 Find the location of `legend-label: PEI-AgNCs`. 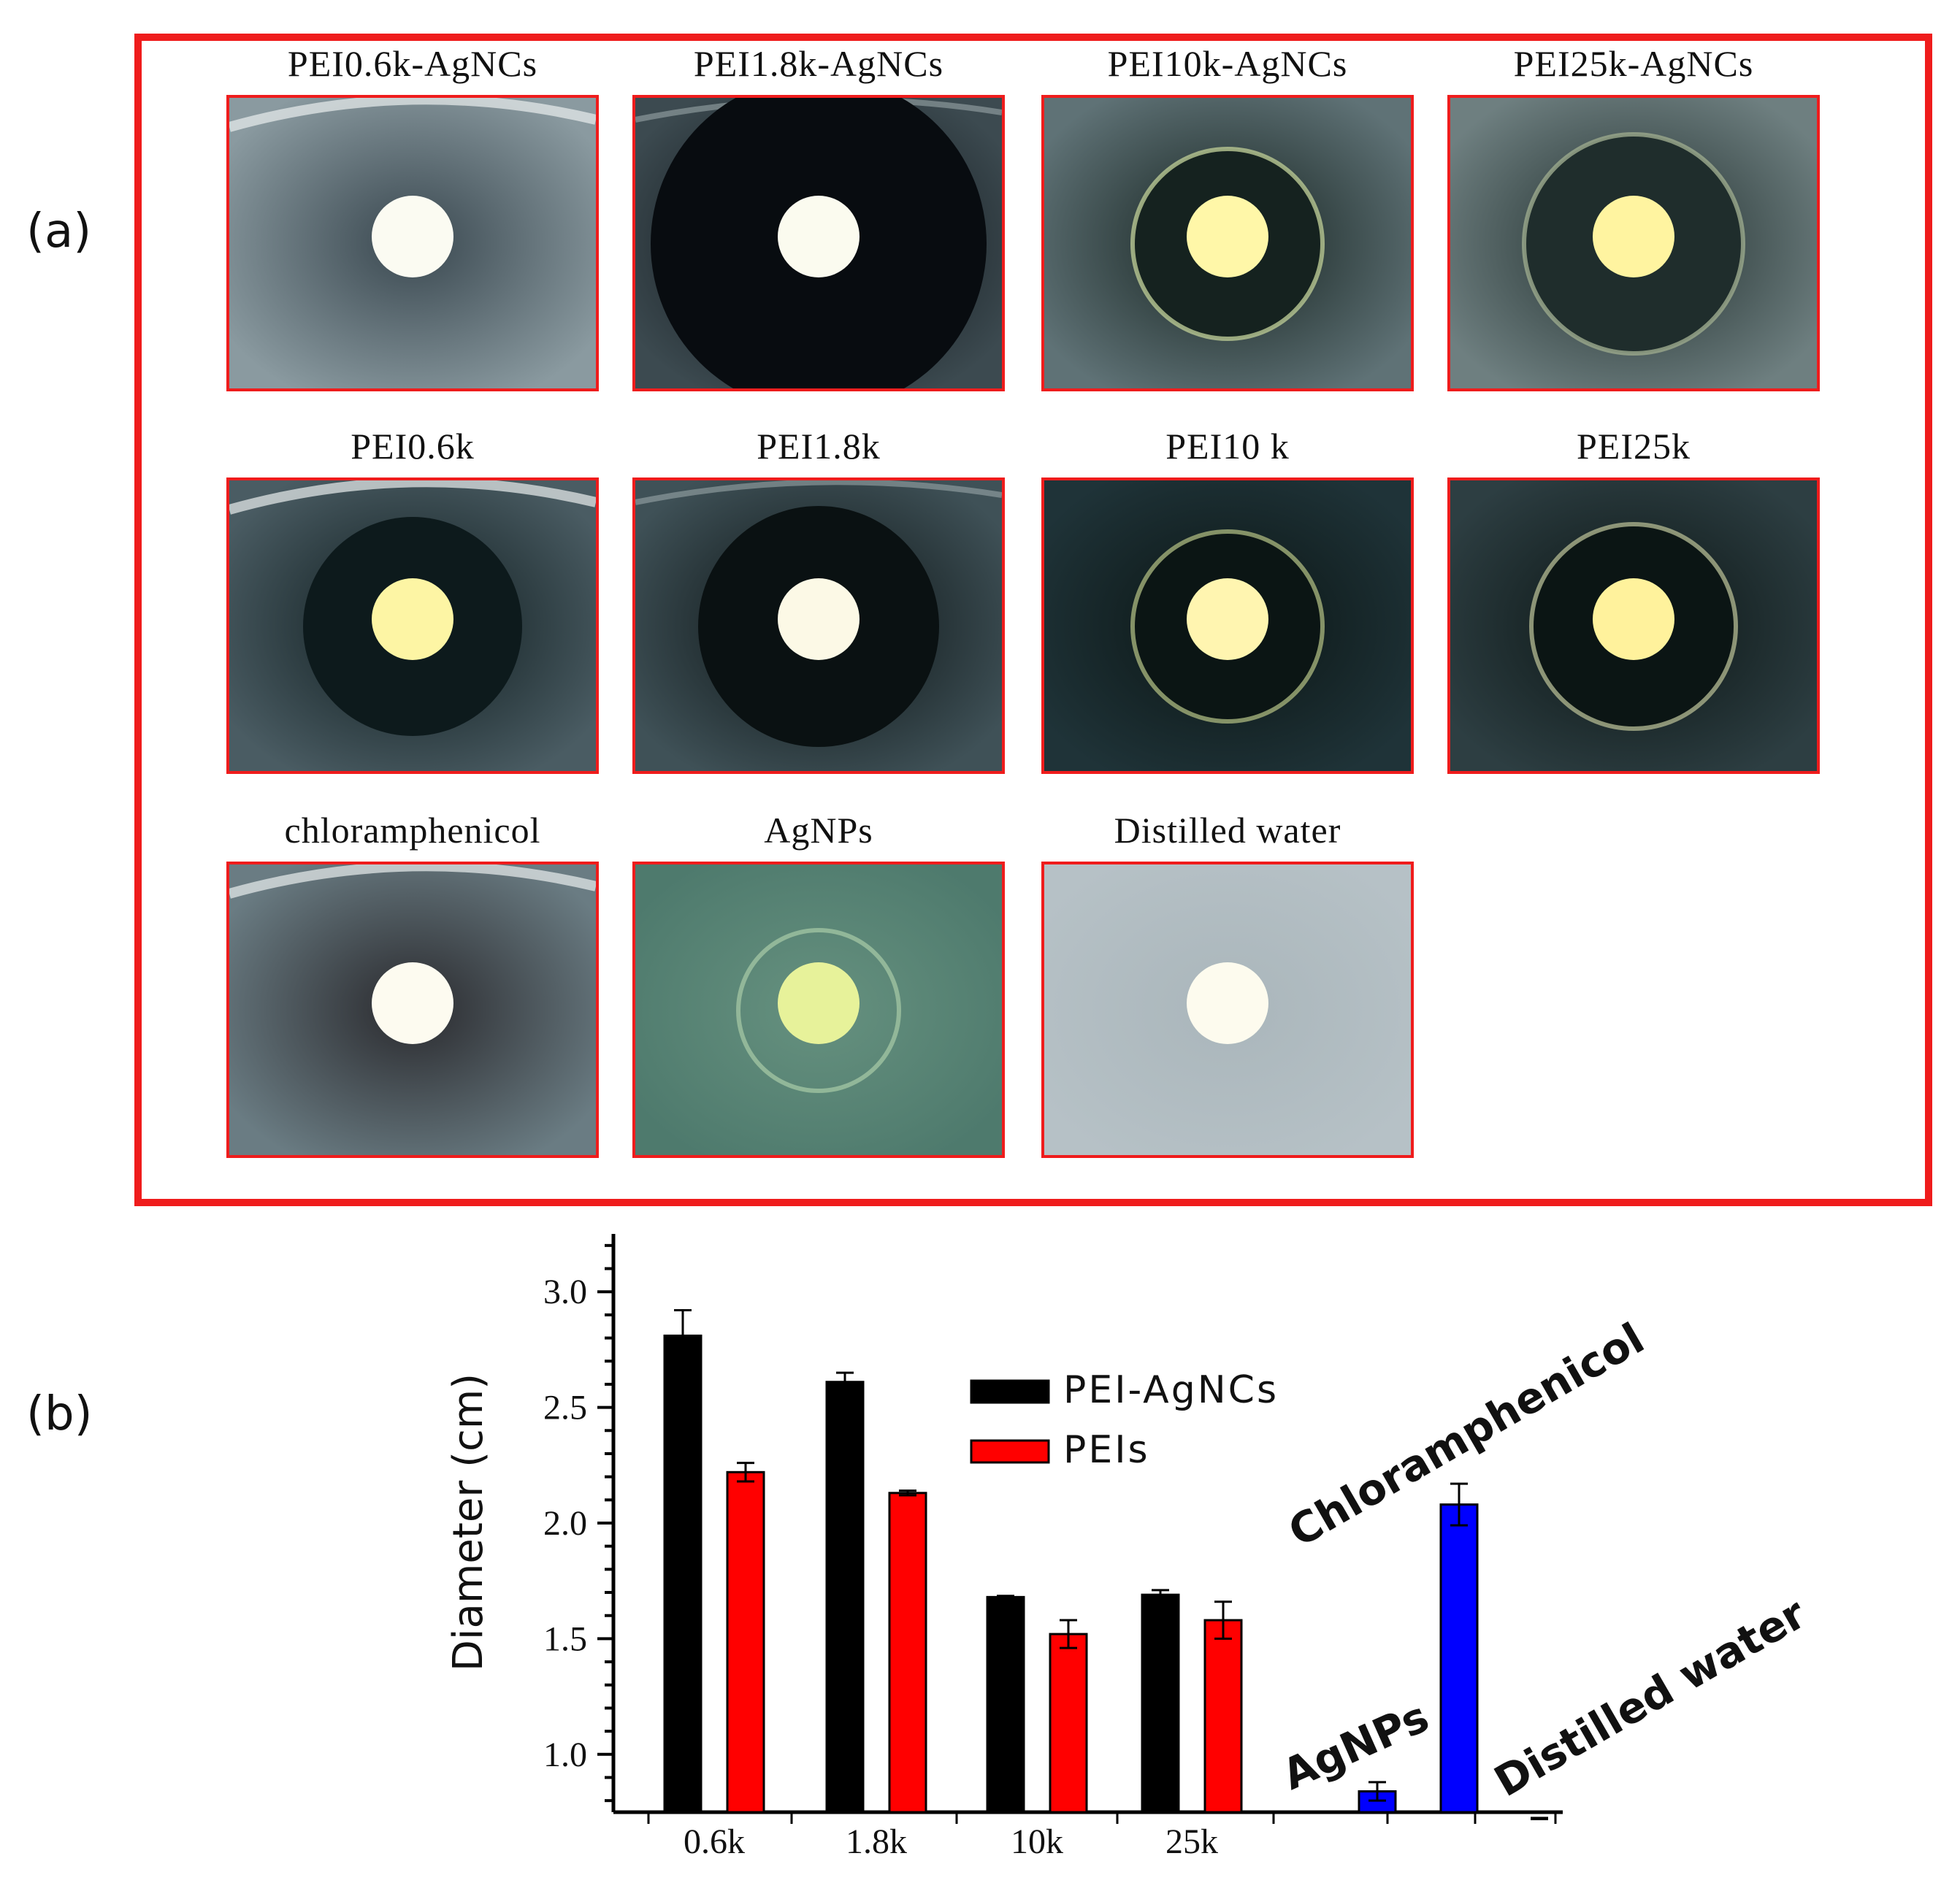

legend-label: PEI-AgNCs is located at coordinates (1171, 1390).